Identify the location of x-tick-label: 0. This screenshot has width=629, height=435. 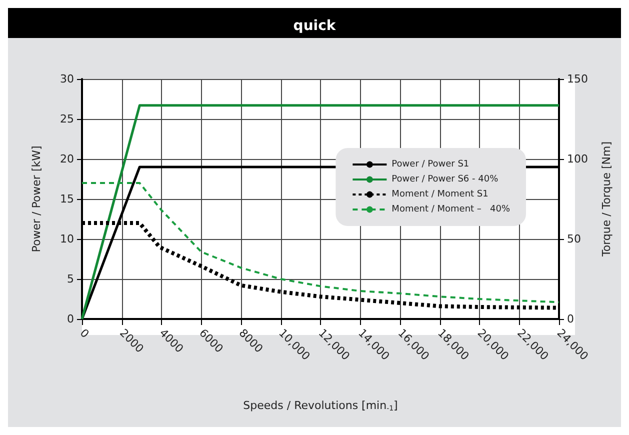
(84, 333).